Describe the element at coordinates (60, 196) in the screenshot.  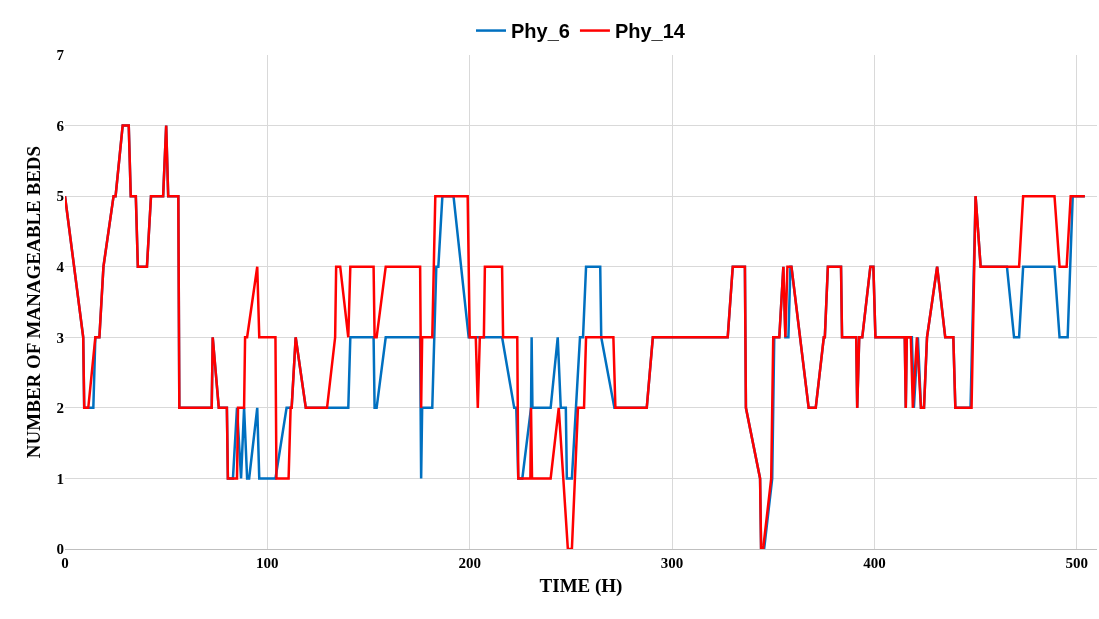
I see `y-tick-label: 5` at that location.